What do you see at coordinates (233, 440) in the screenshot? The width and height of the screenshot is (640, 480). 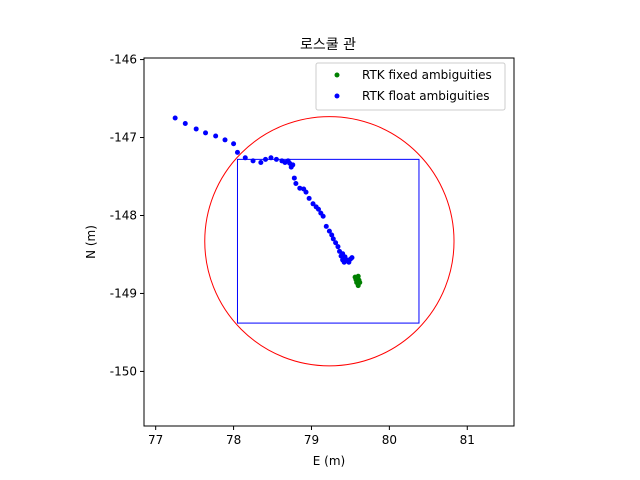 I see `x-tick-label: 78` at bounding box center [233, 440].